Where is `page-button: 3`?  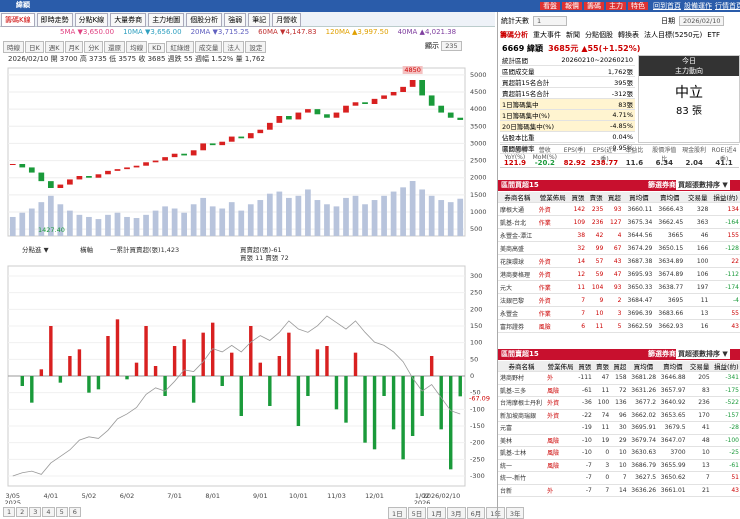 page-button: 3 is located at coordinates (35, 512).